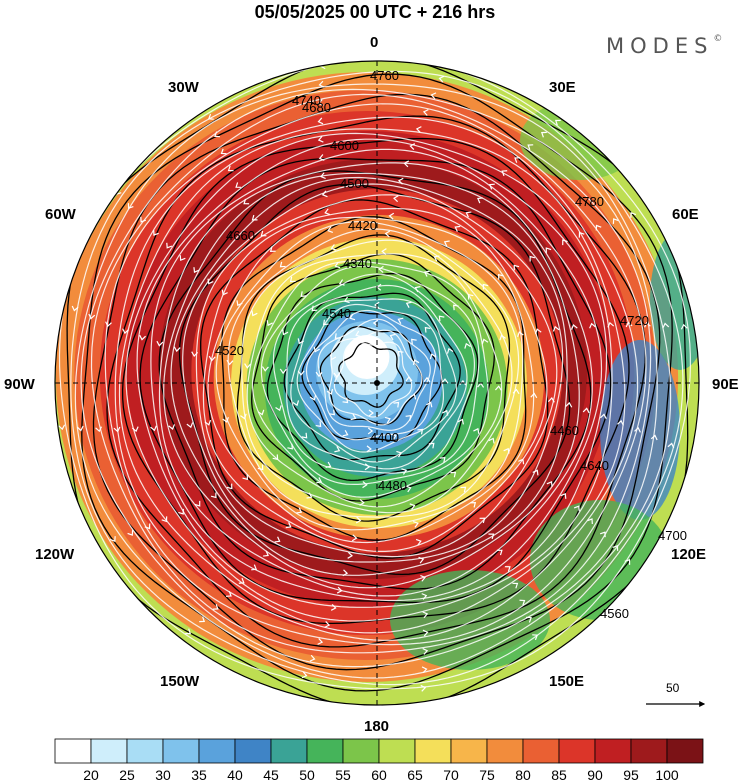 The width and height of the screenshot is (750, 782). I want to click on colorbar-tick-label: 90, so click(595, 774).